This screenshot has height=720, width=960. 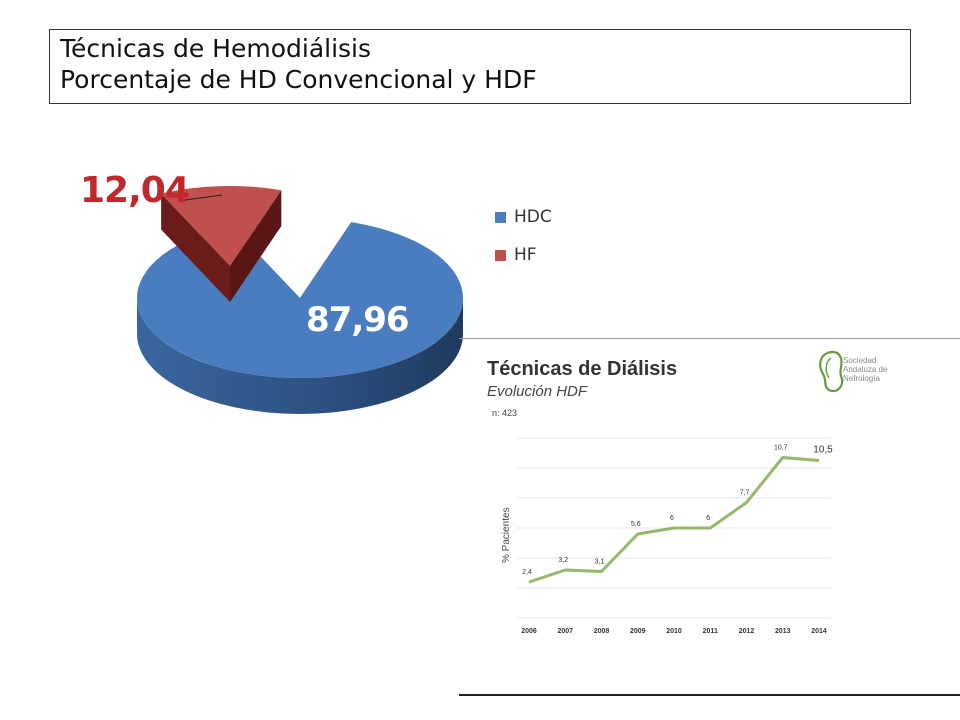 I want to click on logo-line-3: Nefrología, so click(x=861, y=378).